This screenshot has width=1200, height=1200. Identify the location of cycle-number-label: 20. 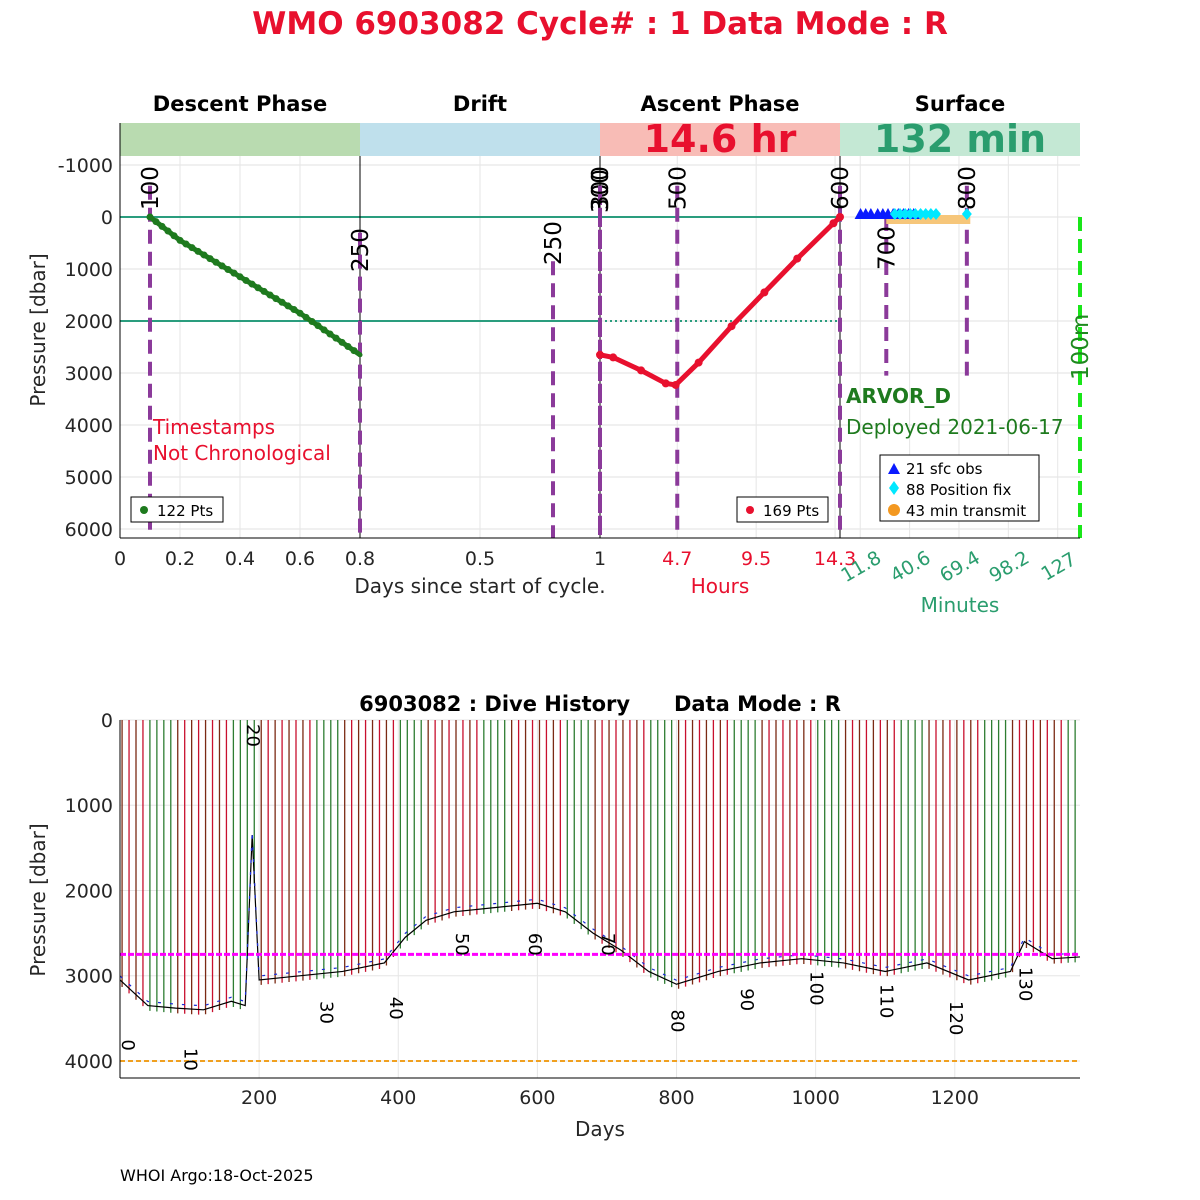
(252, 735).